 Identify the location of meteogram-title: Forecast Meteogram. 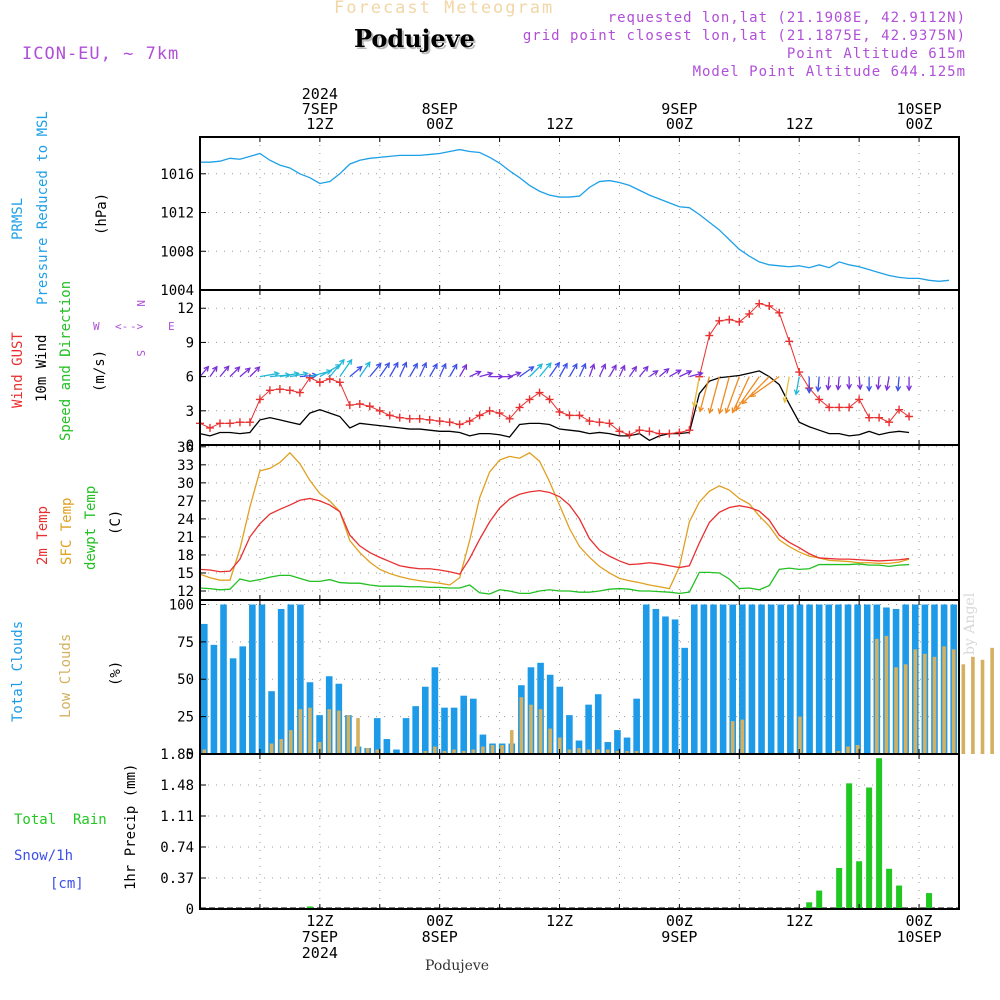
(444, 9).